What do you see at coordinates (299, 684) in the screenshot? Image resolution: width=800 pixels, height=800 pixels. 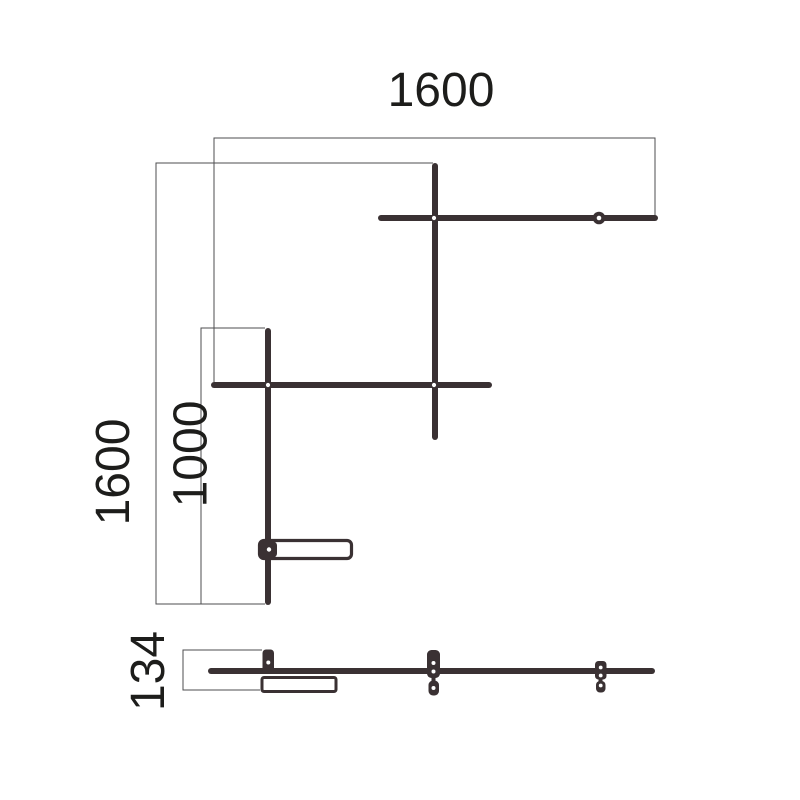 I see `shelf-profile-box` at bounding box center [299, 684].